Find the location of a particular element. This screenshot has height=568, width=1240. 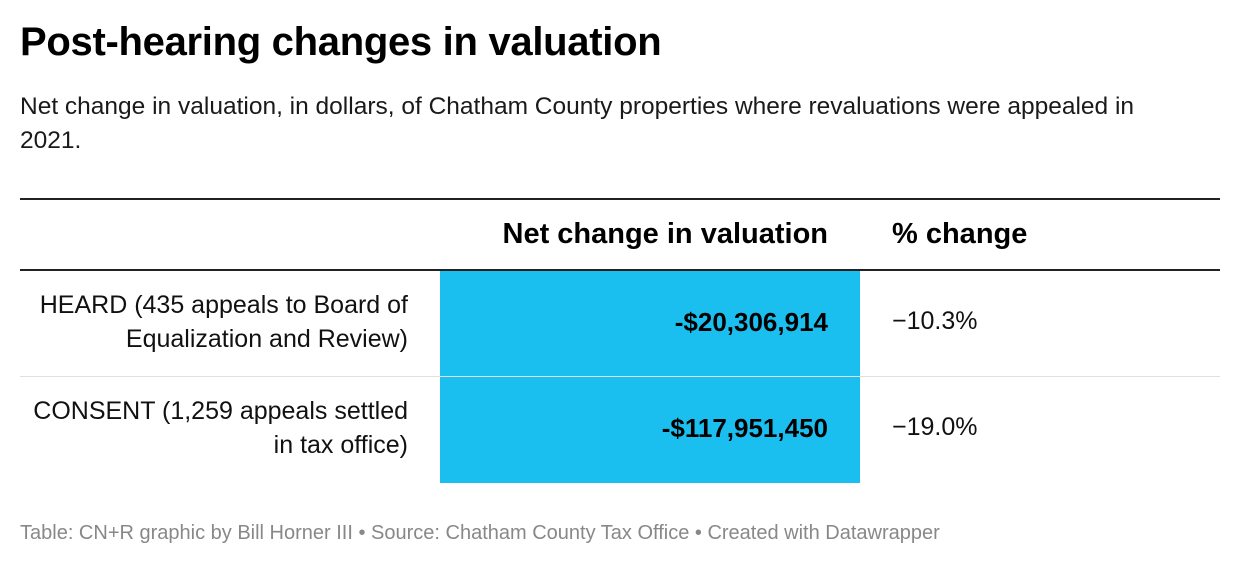

row-divider is located at coordinates (620, 376).